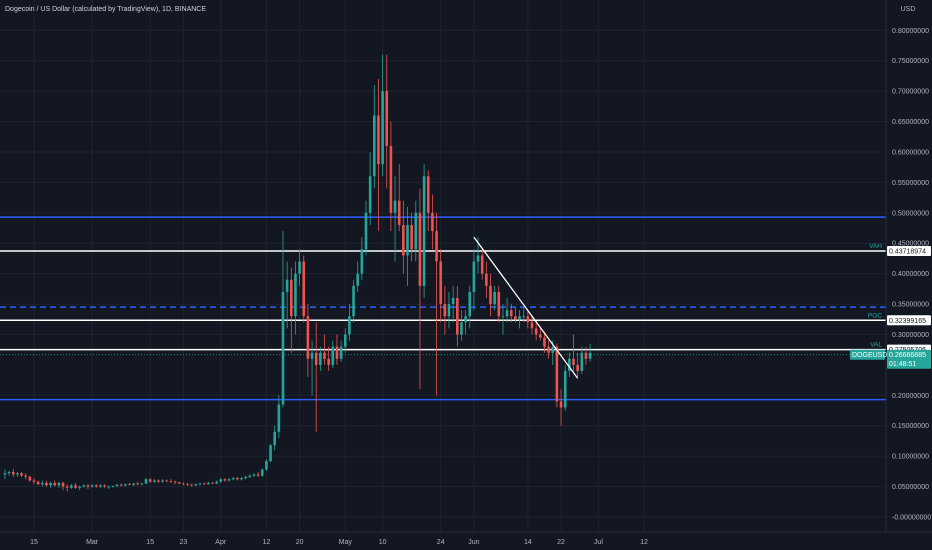 The height and width of the screenshot is (550, 932). I want to click on symbol-badge, so click(867, 354).